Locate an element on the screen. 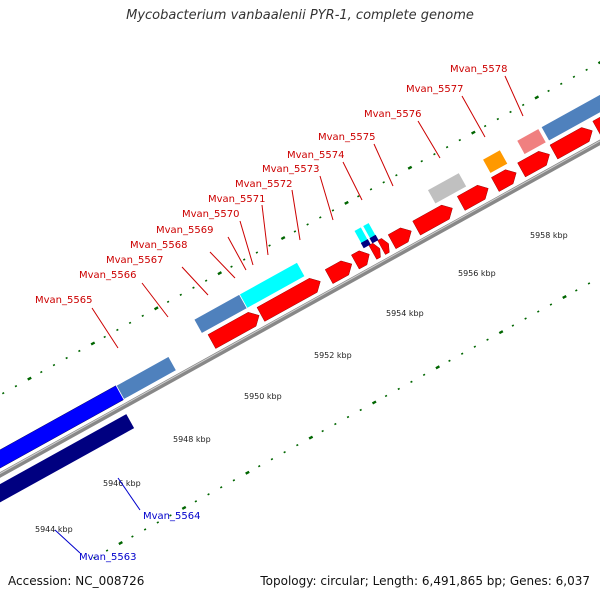 Image resolution: width=600 pixels, height=600 pixels. gene-label: Mvan_5569 is located at coordinates (184, 230).